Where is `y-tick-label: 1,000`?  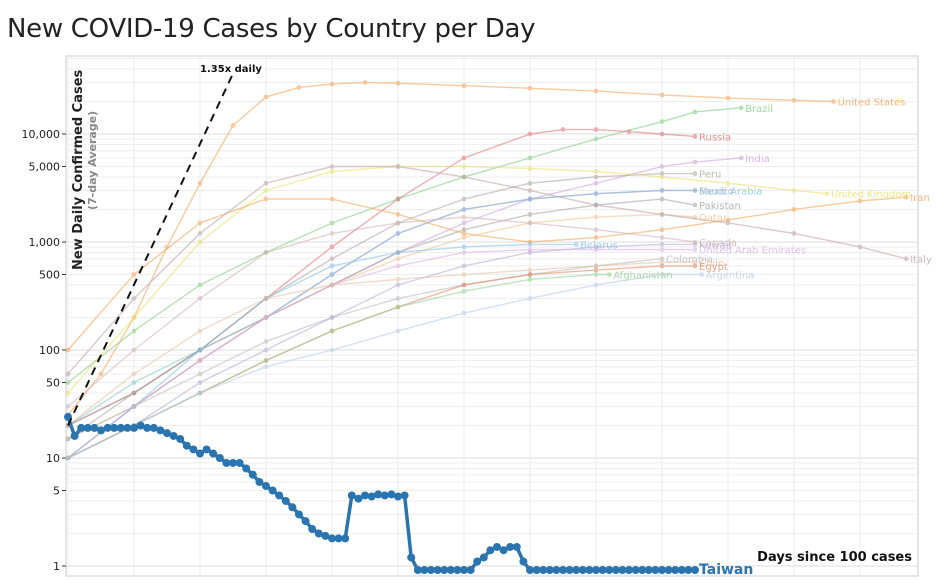 y-tick-label: 1,000 is located at coordinates (45, 242).